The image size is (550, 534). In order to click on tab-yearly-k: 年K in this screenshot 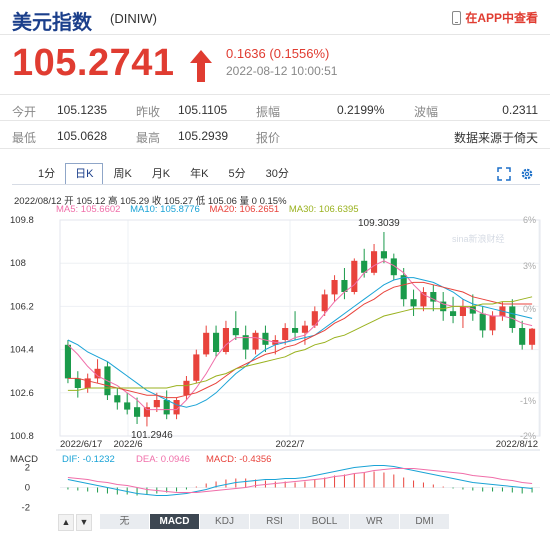, I will do `click(199, 174)`.